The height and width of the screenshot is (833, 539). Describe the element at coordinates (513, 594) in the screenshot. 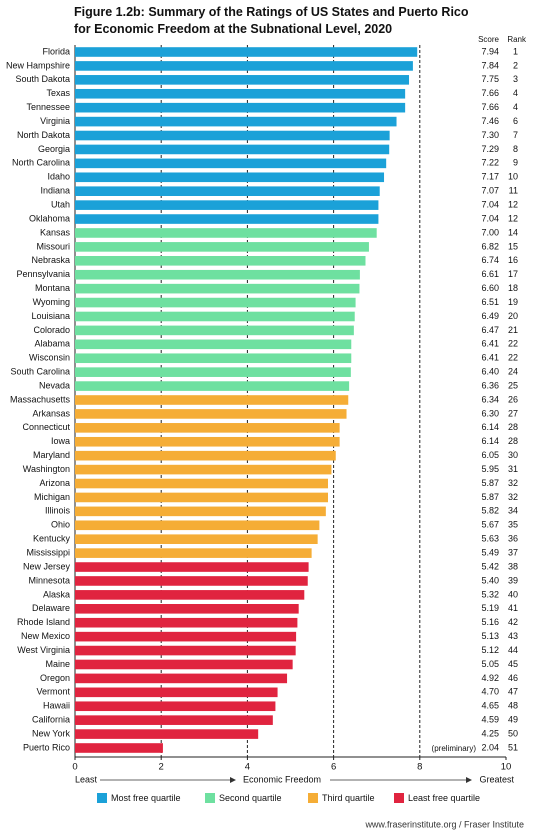

I see `rank-label: 40` at that location.